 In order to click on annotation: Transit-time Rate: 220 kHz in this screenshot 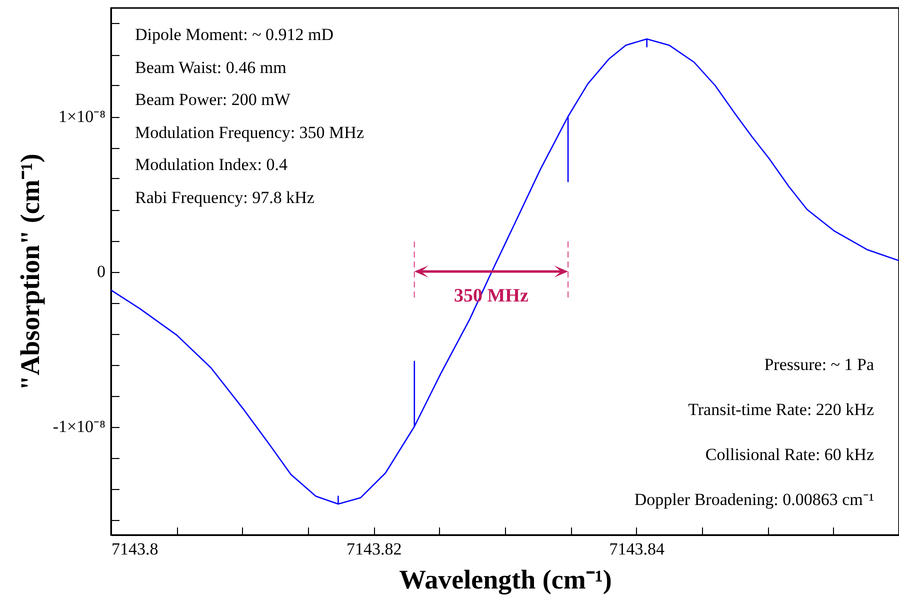, I will do `click(781, 409)`.